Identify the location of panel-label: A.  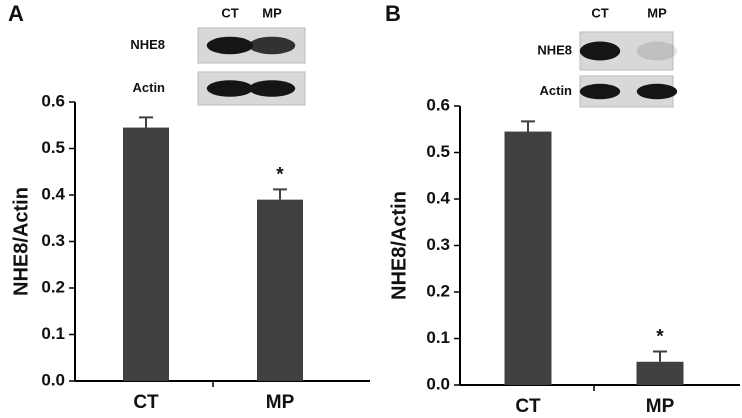
(16, 13).